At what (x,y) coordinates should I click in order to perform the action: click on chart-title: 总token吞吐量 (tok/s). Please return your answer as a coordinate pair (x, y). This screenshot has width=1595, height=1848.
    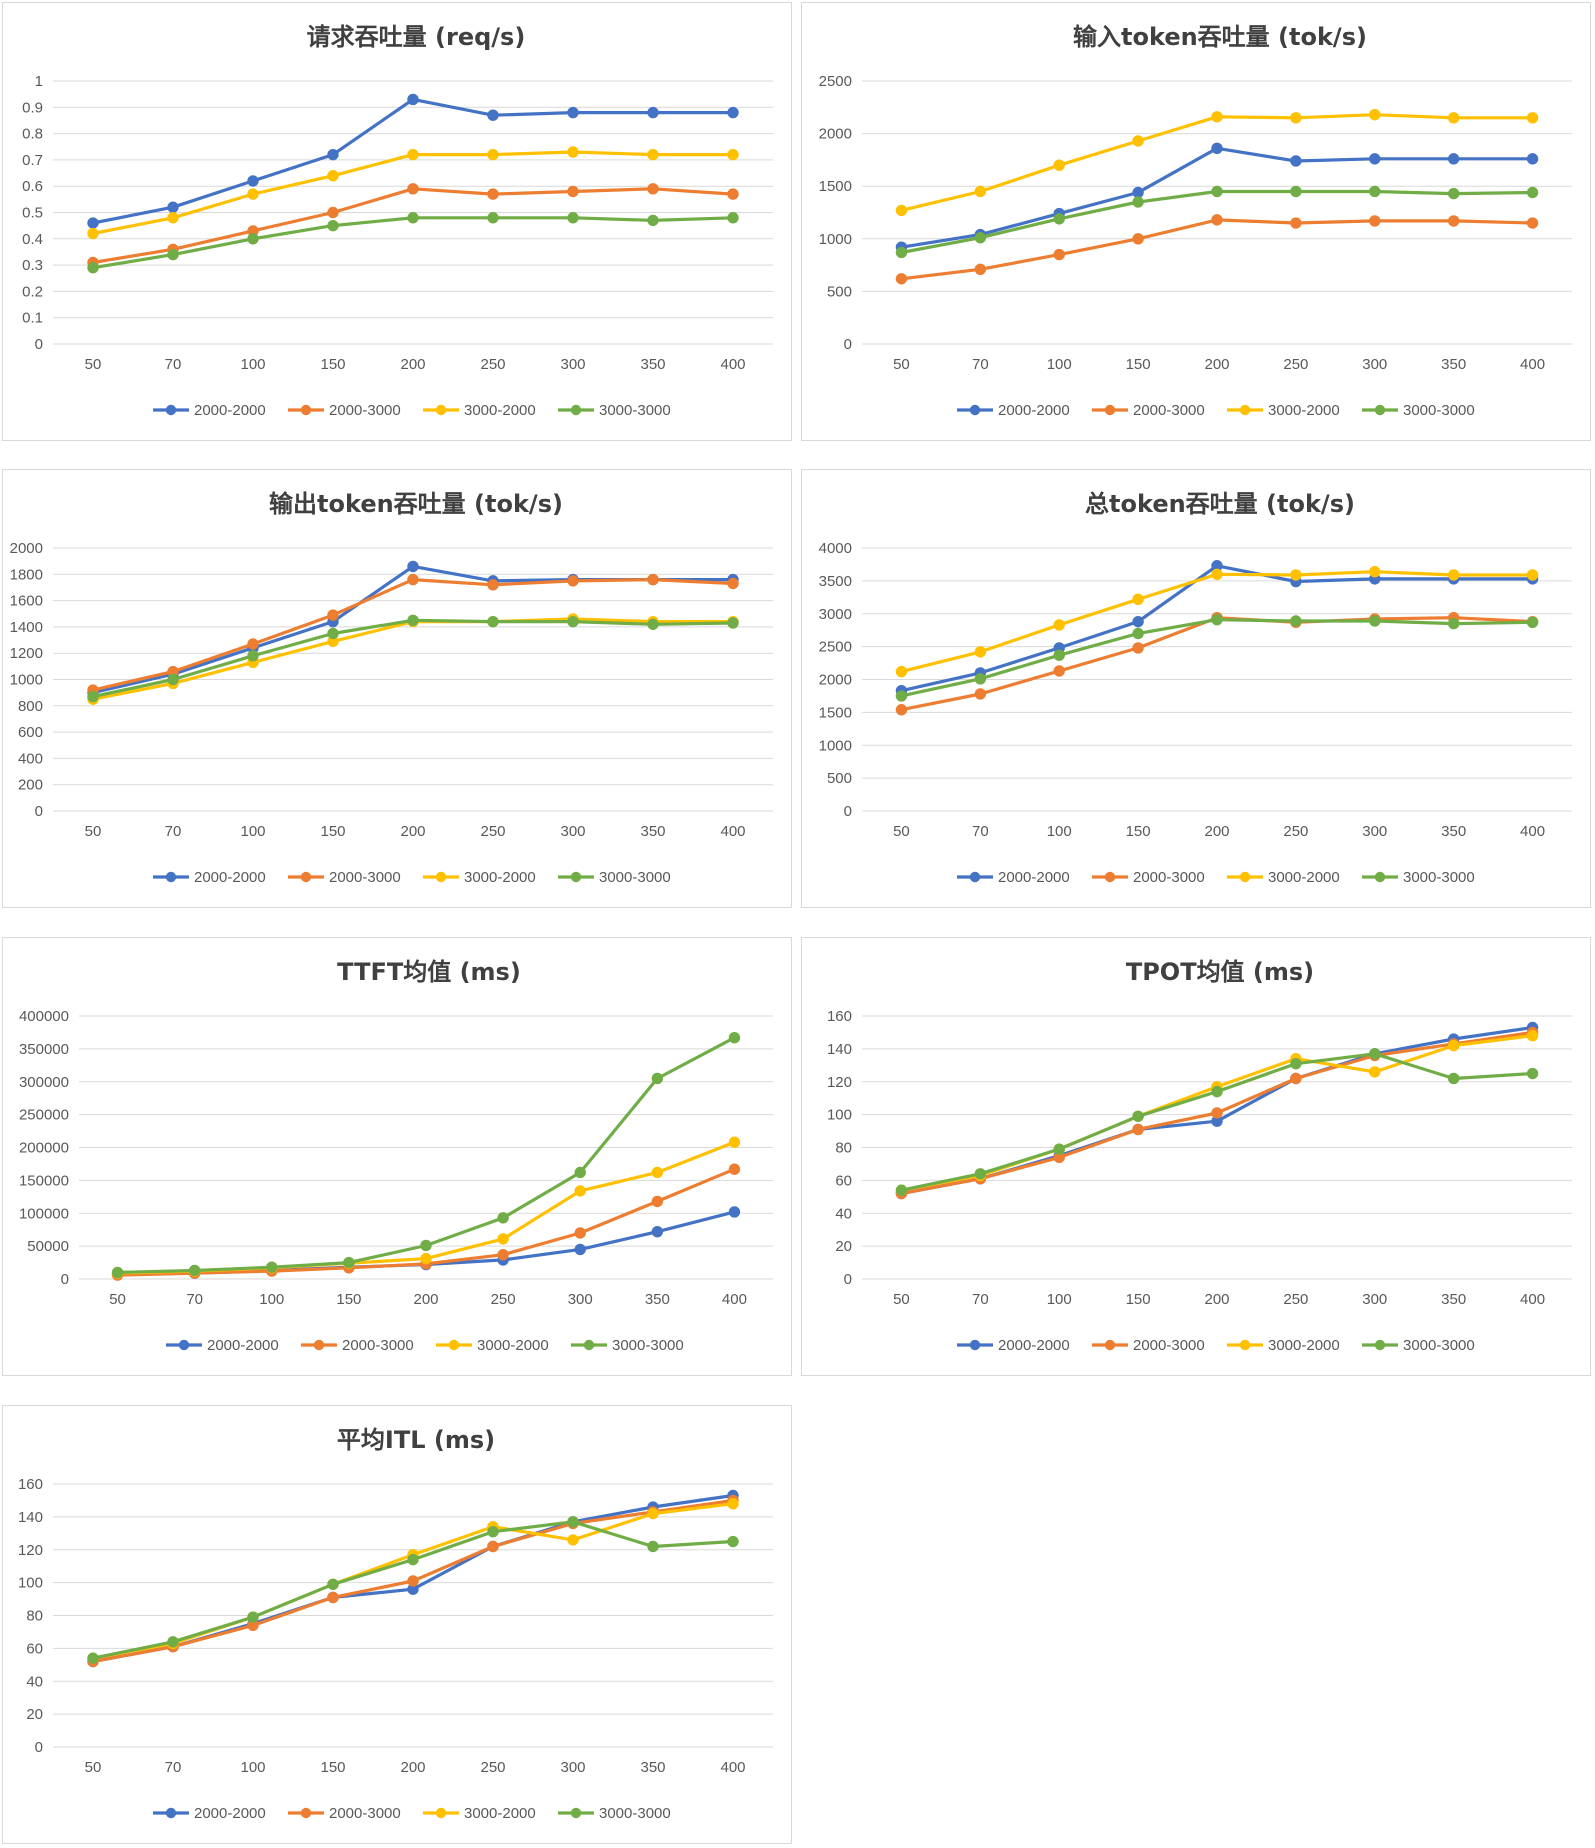
    Looking at the image, I should click on (1220, 504).